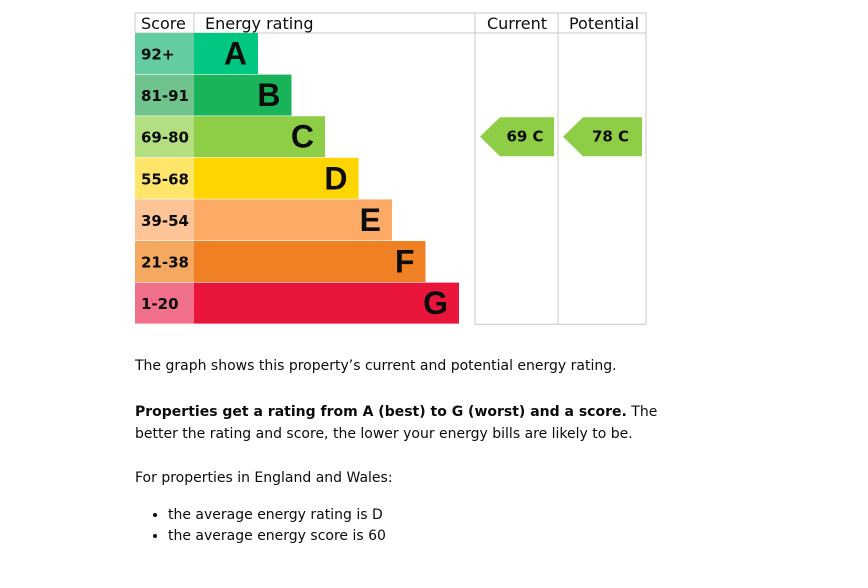 The height and width of the screenshot is (588, 868). I want to click on score-range-e: 39-54, so click(165, 221).